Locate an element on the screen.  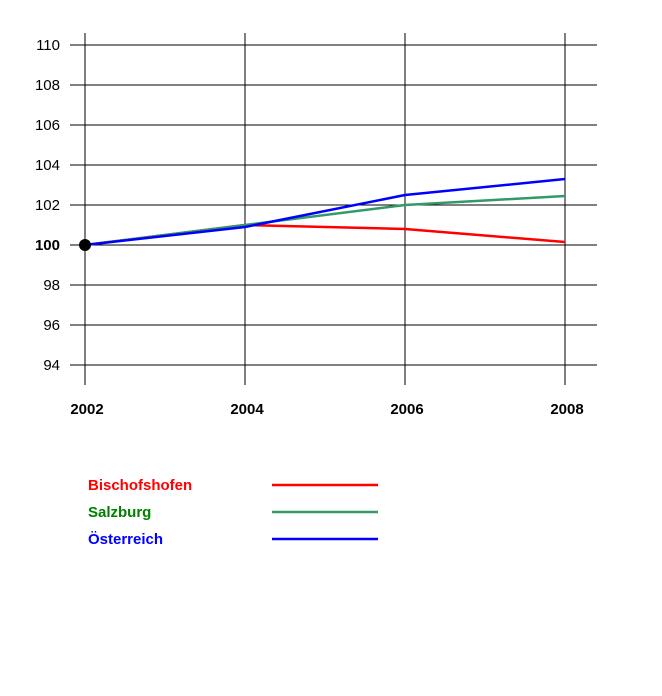
x-tick-label: 2004 is located at coordinates (247, 409).